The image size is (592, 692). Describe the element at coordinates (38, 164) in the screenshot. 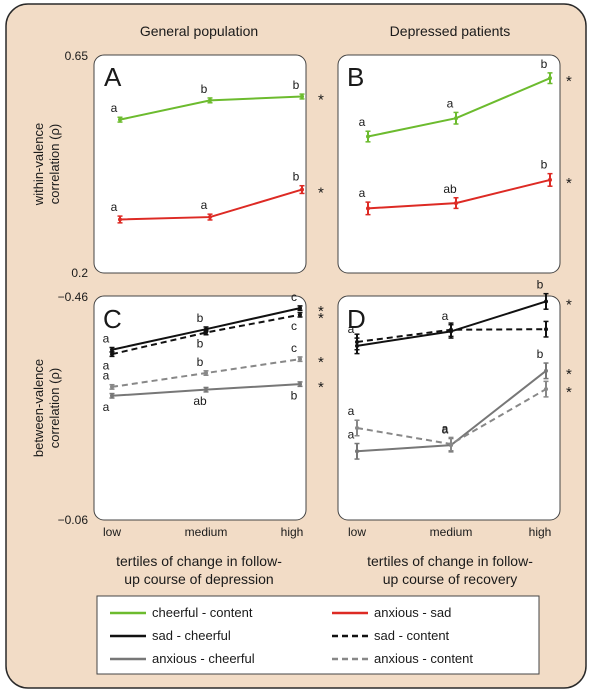

I see `y-axis-title-top-1: within-valence` at that location.